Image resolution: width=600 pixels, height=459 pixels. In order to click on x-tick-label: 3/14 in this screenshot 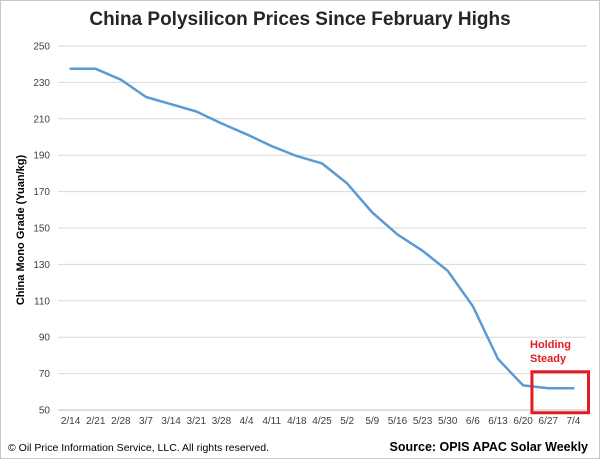, I will do `click(171, 421)`.